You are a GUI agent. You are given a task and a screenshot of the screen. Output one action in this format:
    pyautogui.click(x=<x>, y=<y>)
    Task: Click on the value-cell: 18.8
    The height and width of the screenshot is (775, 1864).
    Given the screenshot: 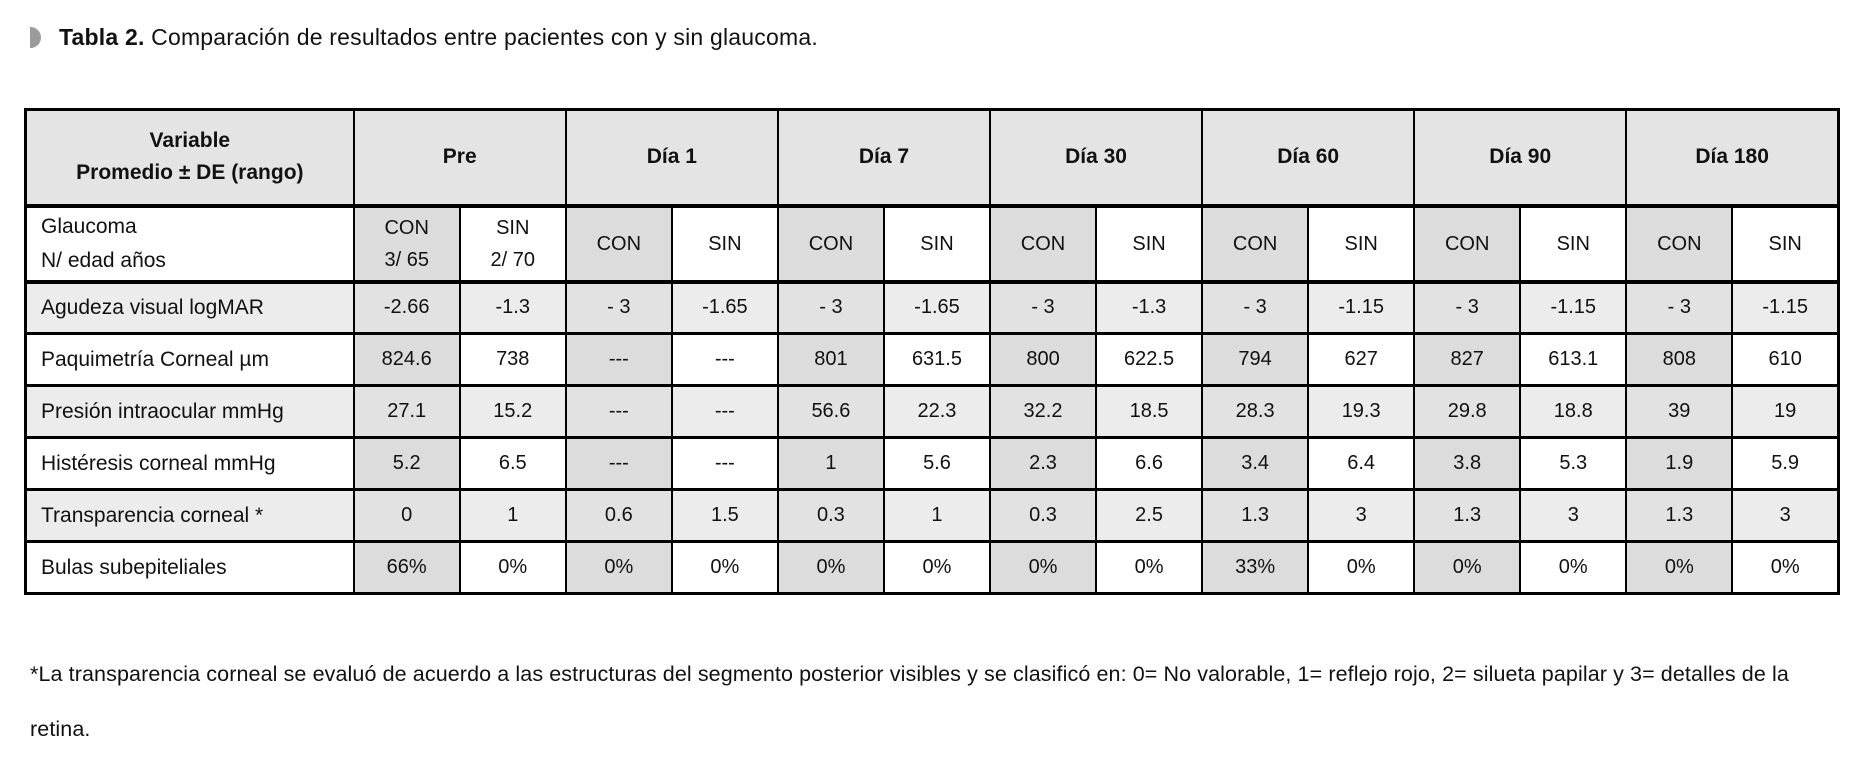 What is the action you would take?
    pyautogui.click(x=1573, y=411)
    